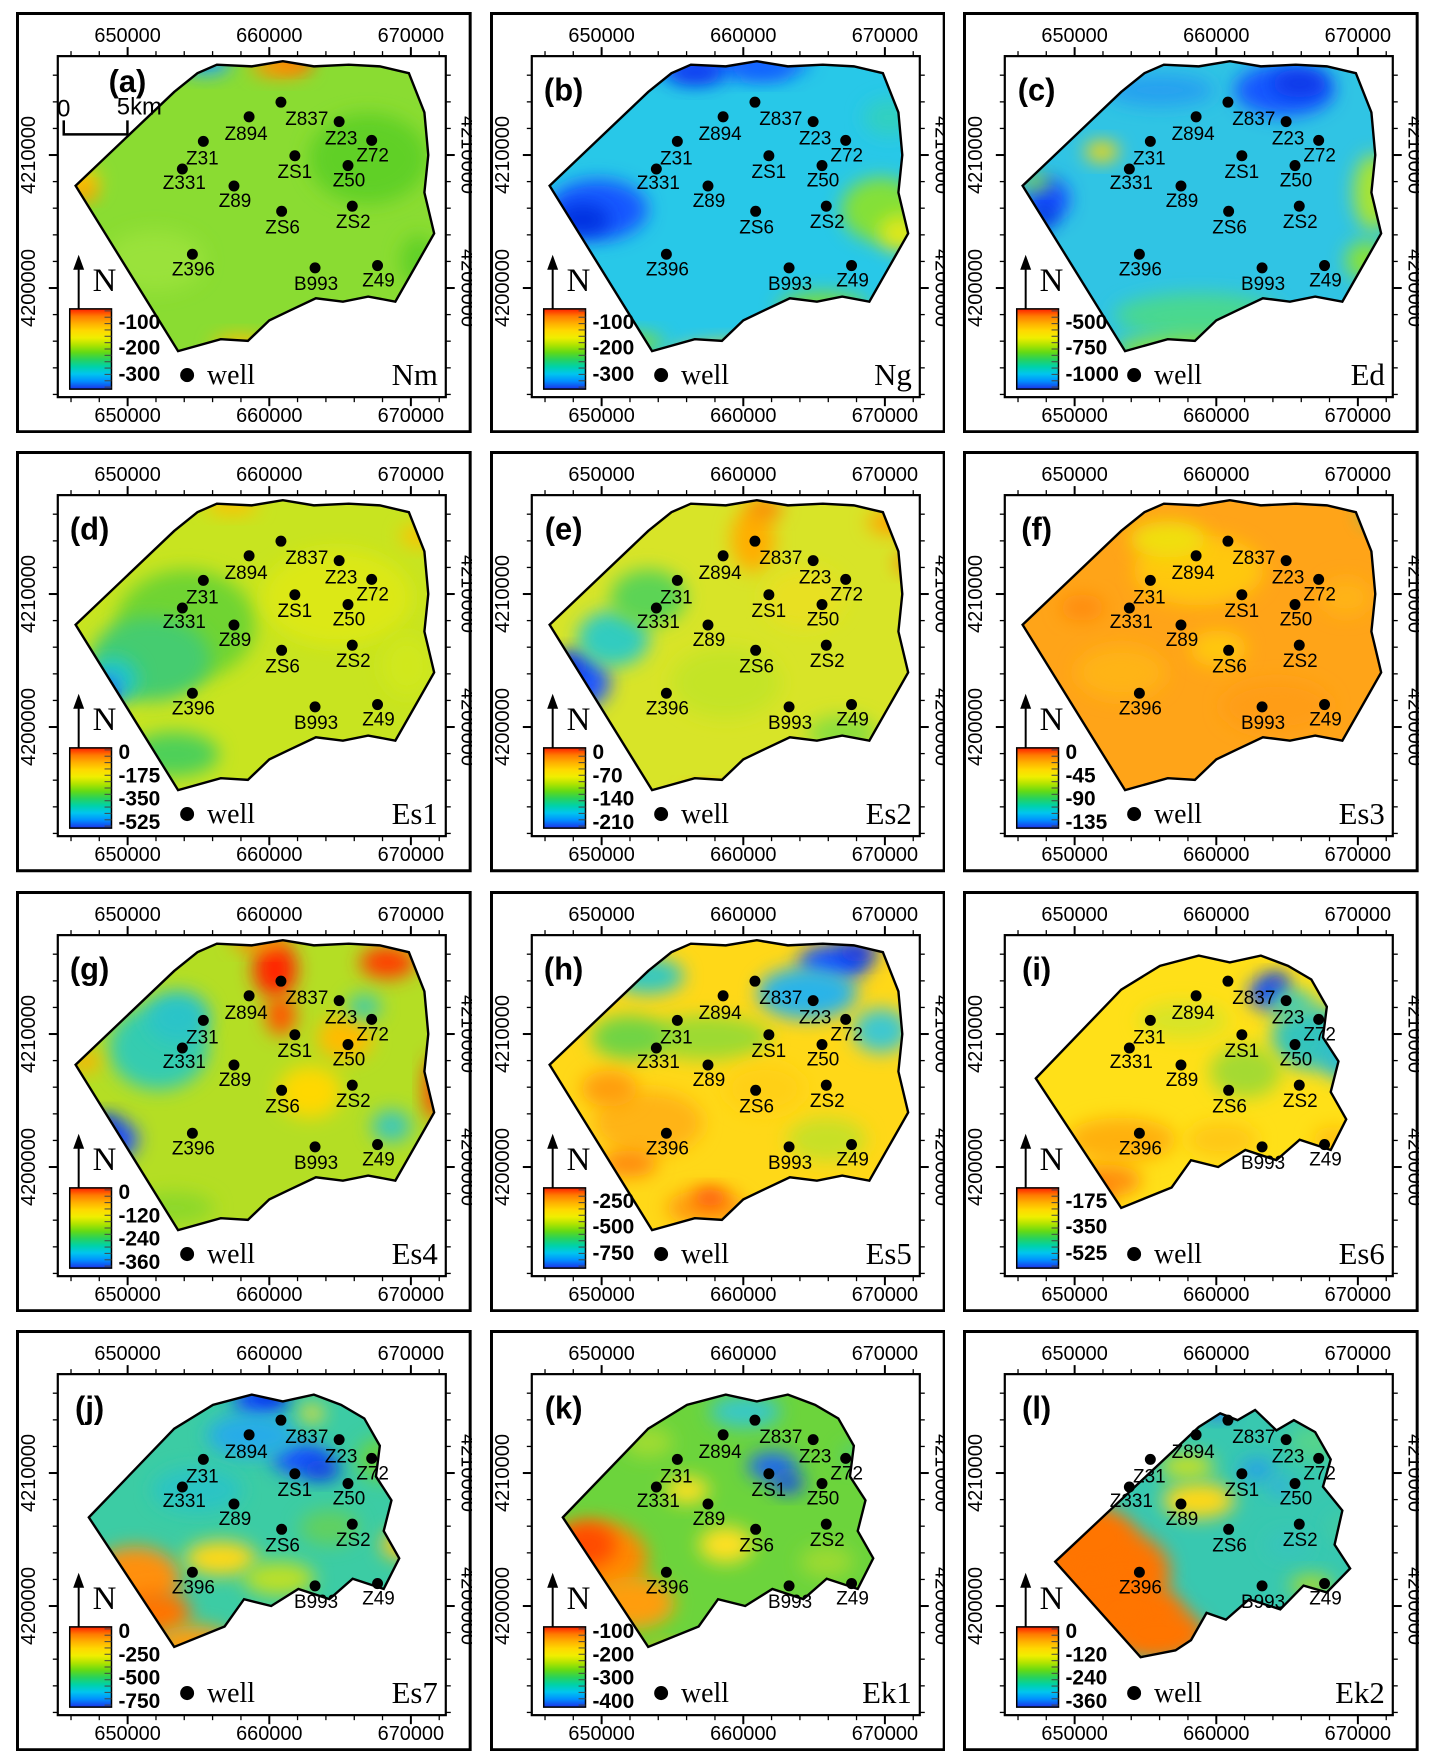  What do you see at coordinates (1036, 1407) in the screenshot?
I see `panel-letter: (l)` at bounding box center [1036, 1407].